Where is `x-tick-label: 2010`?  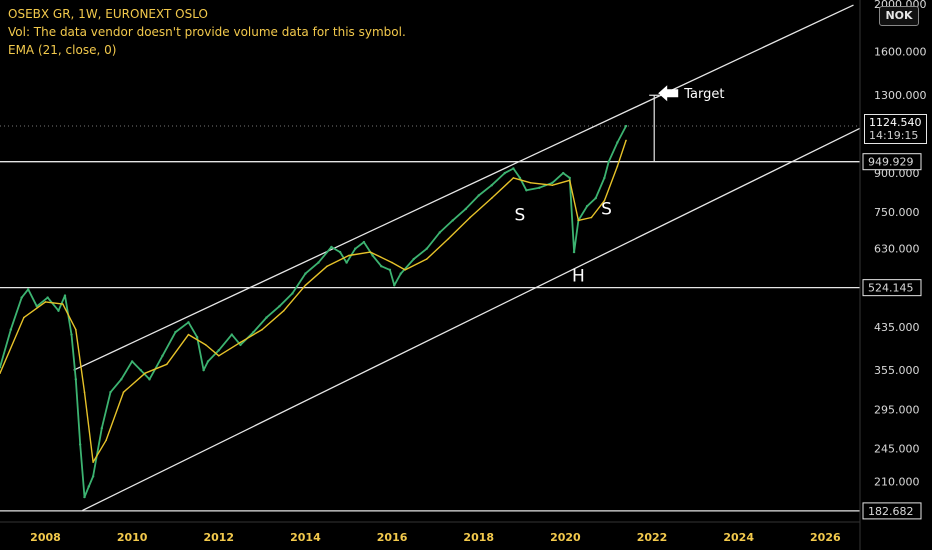
x-tick-label: 2010 is located at coordinates (132, 537).